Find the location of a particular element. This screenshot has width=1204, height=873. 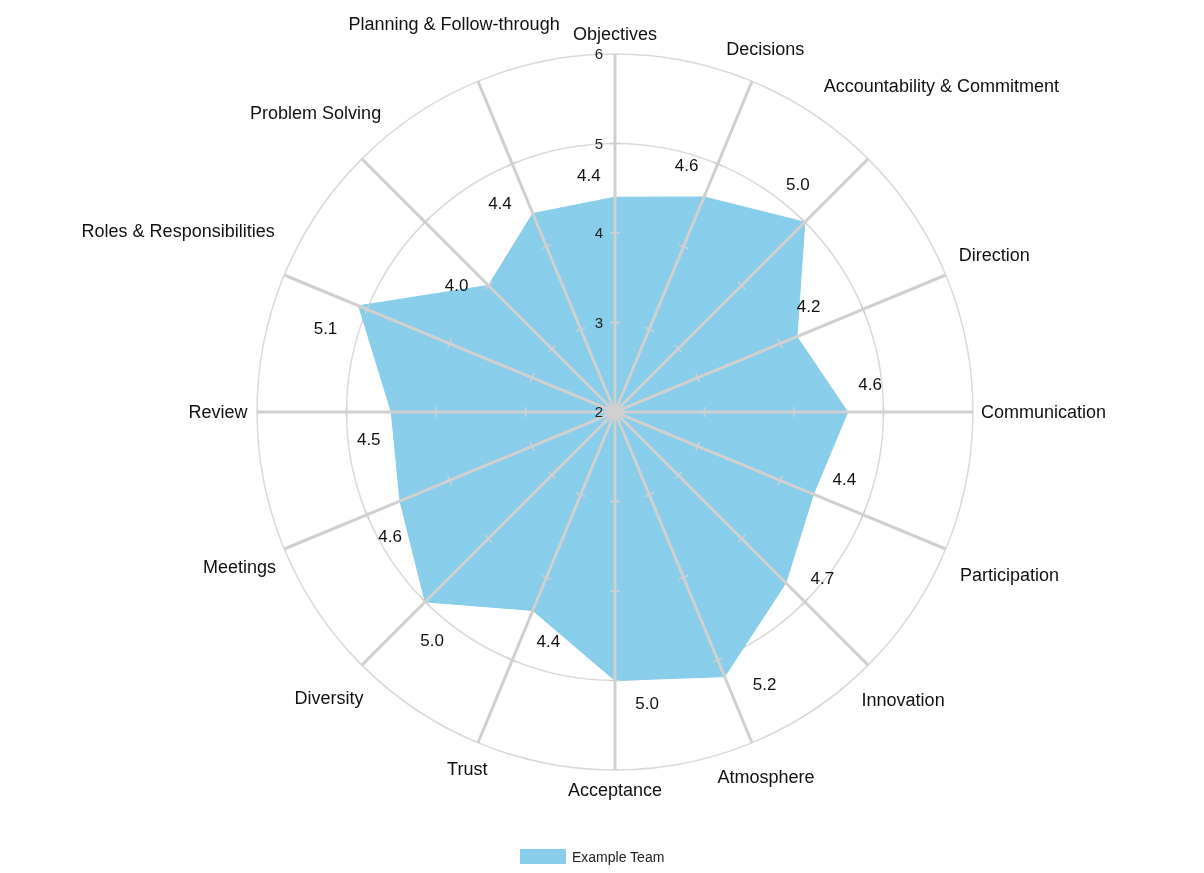

spoke-label: Trust is located at coordinates (467, 768).